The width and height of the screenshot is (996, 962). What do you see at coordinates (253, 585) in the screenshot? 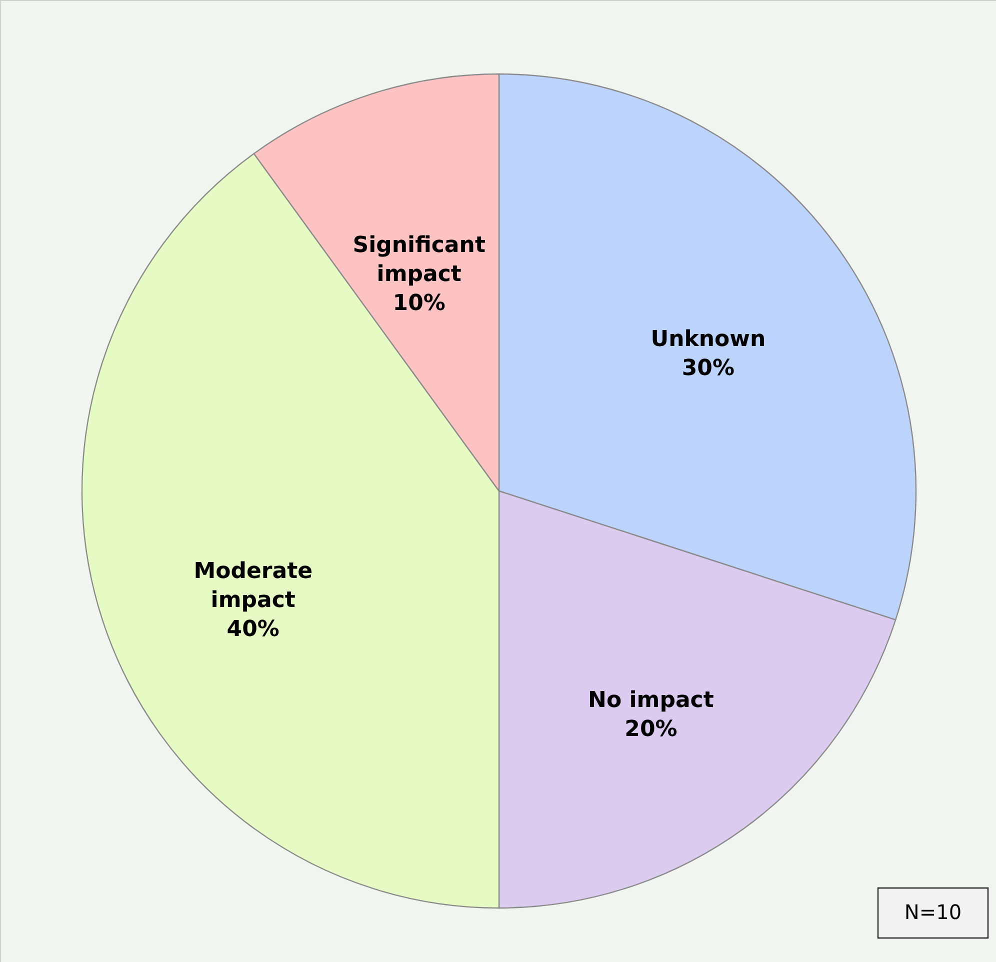
I see `slice-label: Moderate impact` at bounding box center [253, 585].